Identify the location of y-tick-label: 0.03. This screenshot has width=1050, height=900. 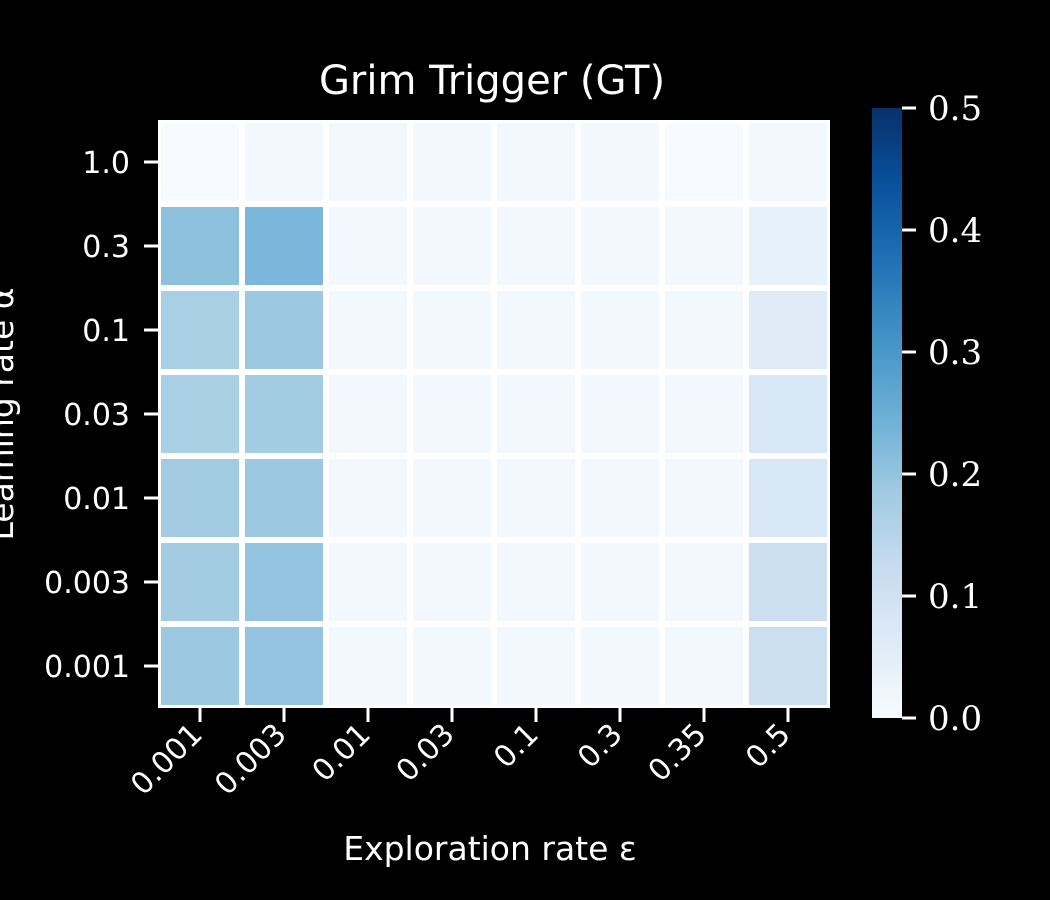
(96, 415).